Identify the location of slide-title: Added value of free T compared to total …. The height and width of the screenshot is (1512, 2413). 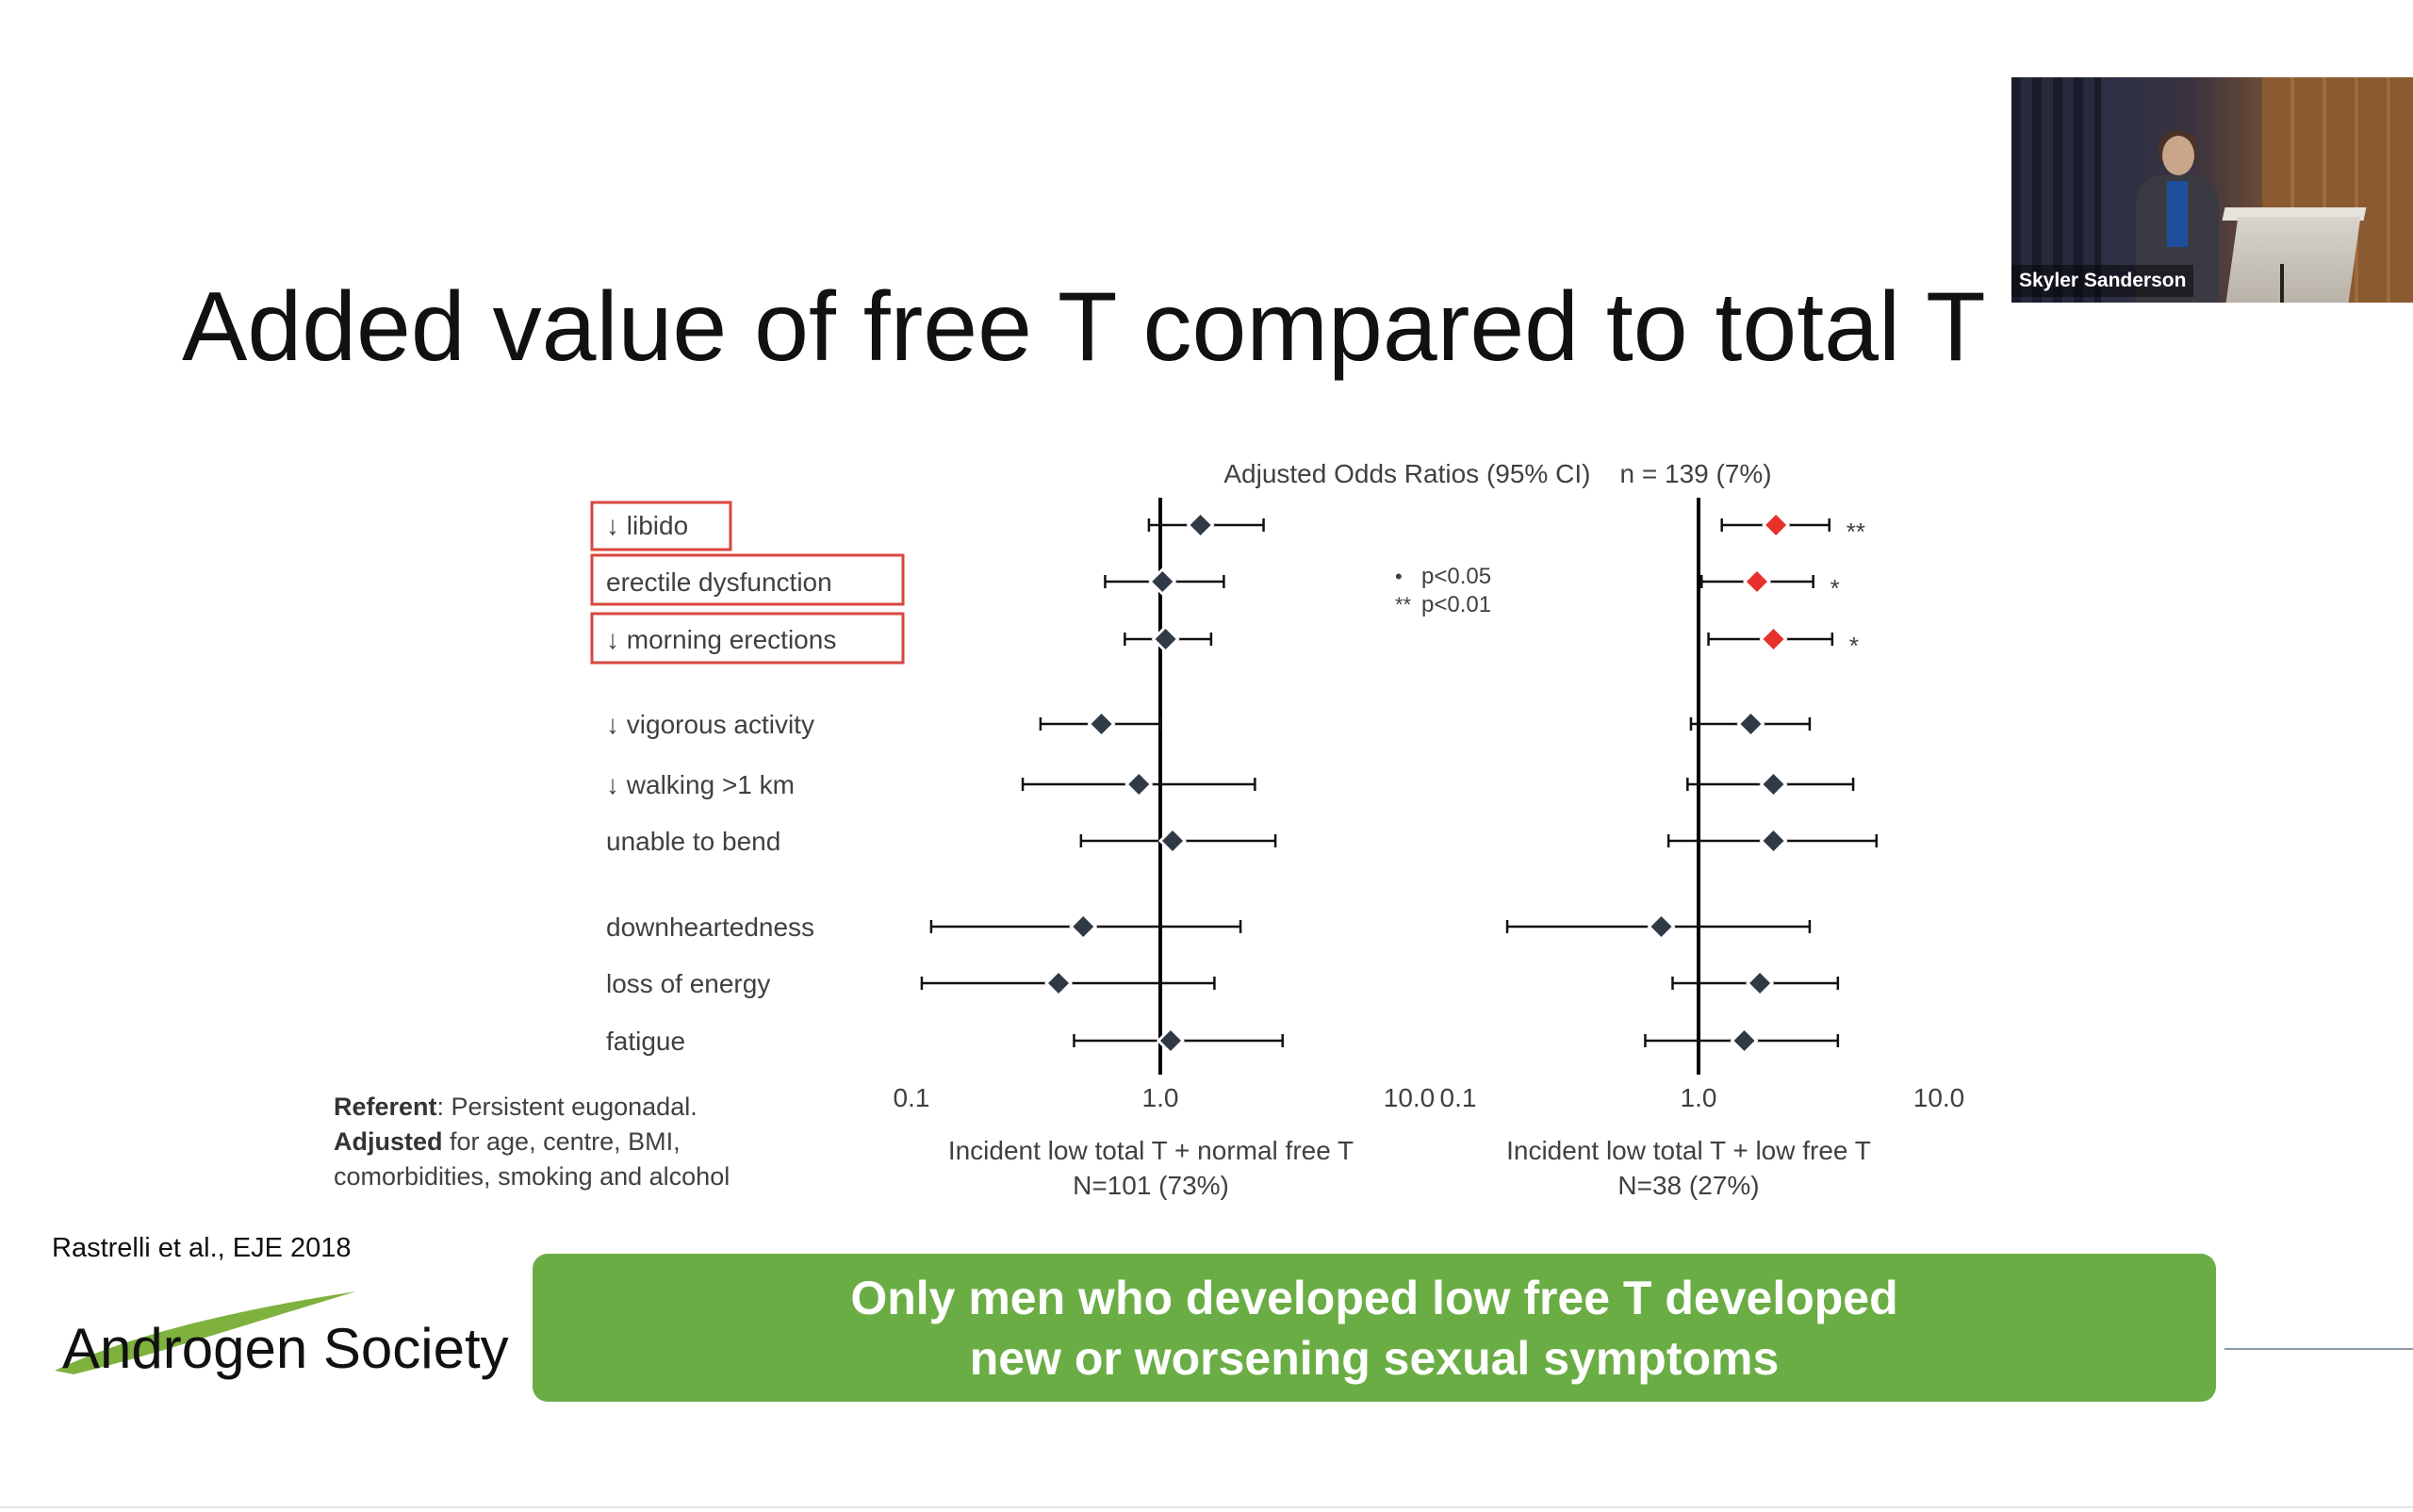
(1084, 327).